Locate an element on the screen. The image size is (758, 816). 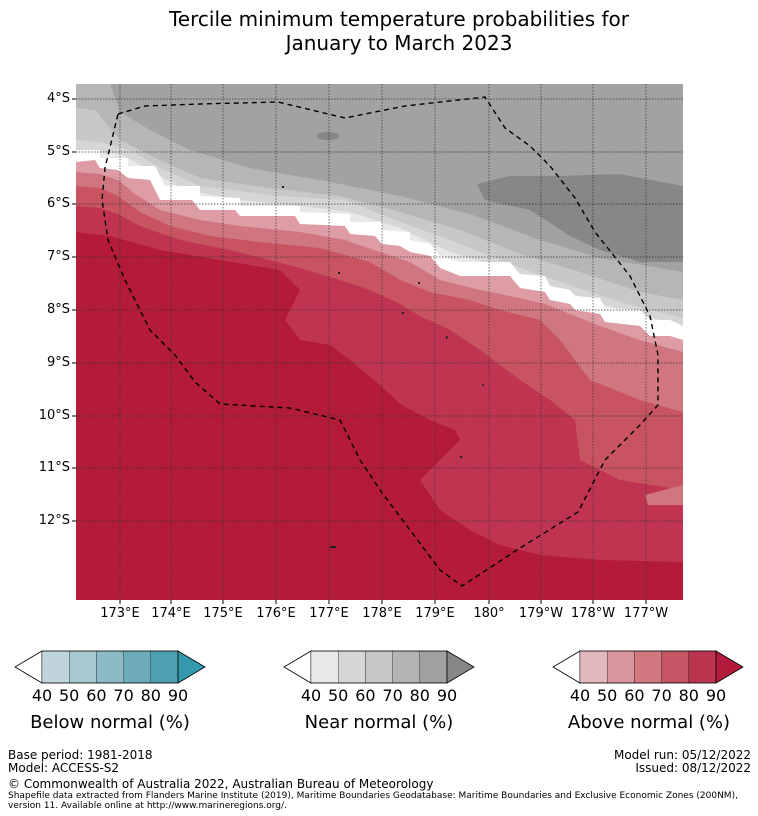
colorbar-below-normal is located at coordinates (110, 667).